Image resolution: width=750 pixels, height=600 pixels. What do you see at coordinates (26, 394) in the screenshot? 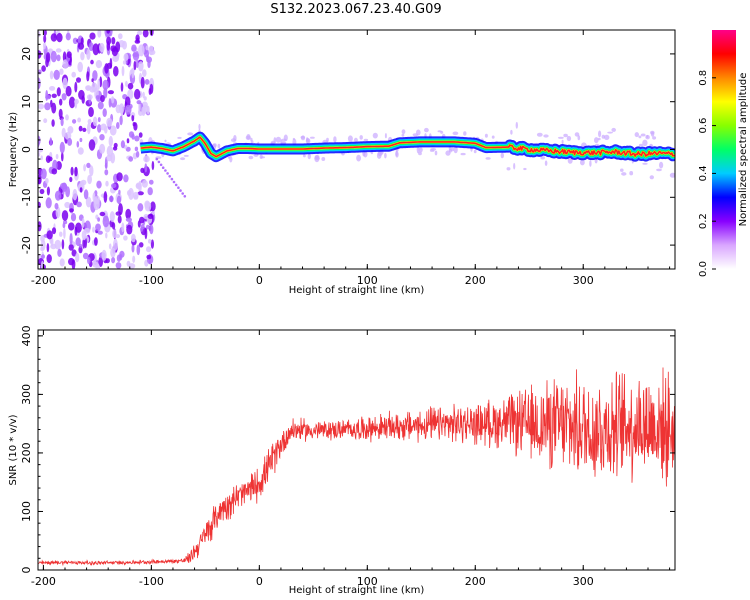
I see `y-tick-label: 300` at bounding box center [26, 394].